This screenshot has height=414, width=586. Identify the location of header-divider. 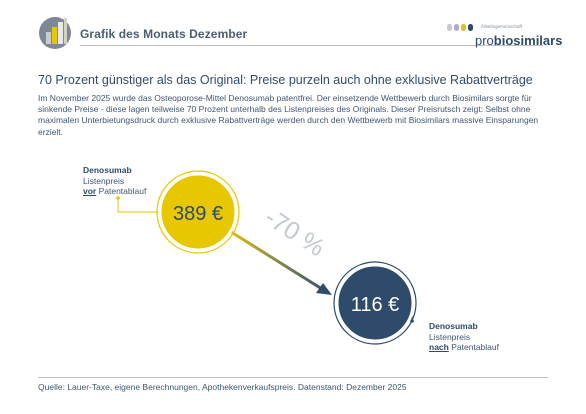
(311, 45).